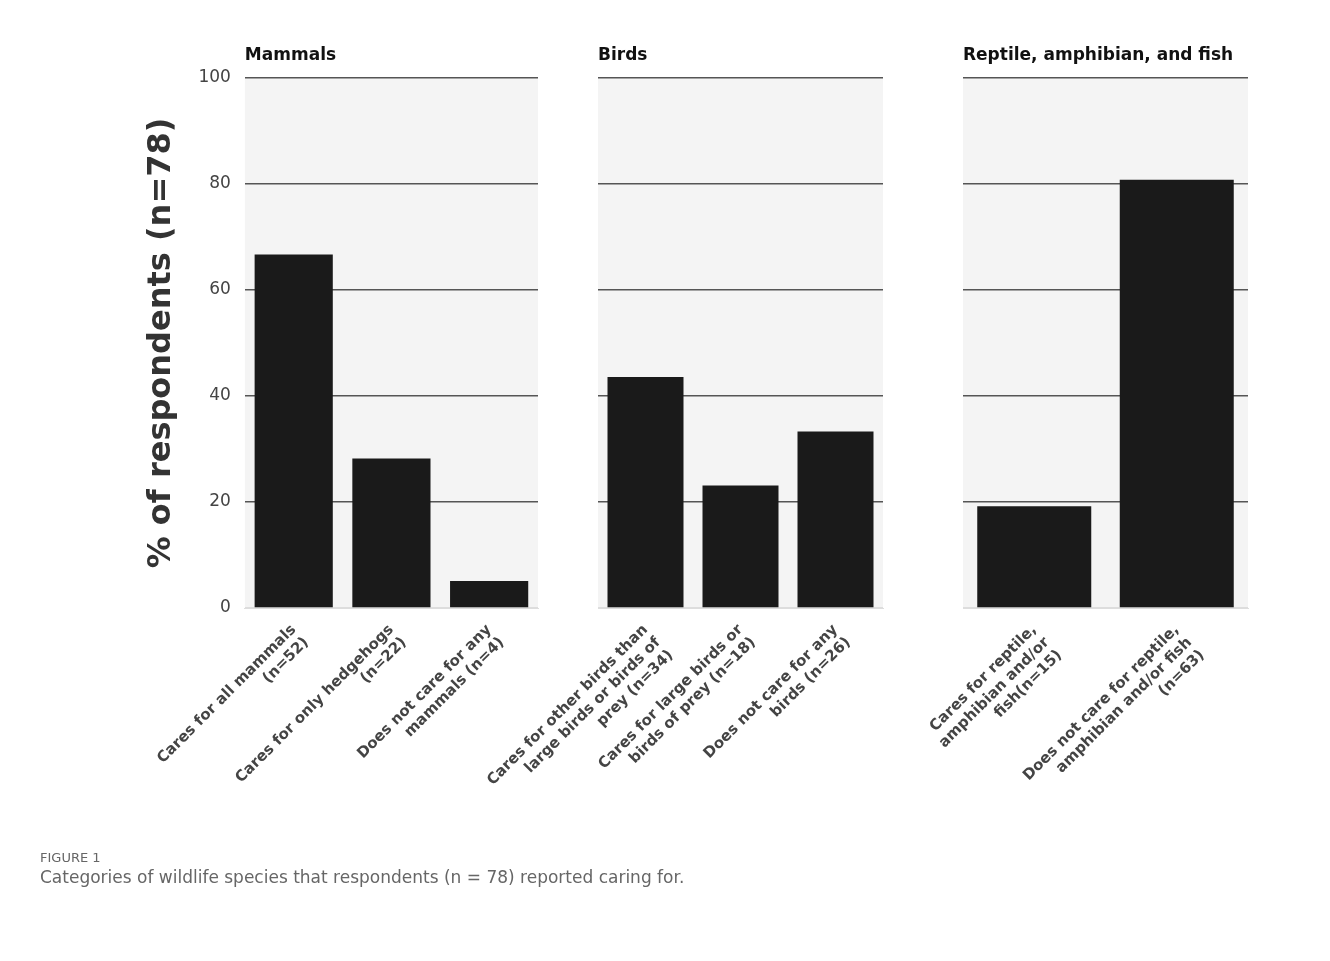 The image size is (1330, 961). Describe the element at coordinates (220, 182) in the screenshot. I see `y-tick-label: 80` at that location.